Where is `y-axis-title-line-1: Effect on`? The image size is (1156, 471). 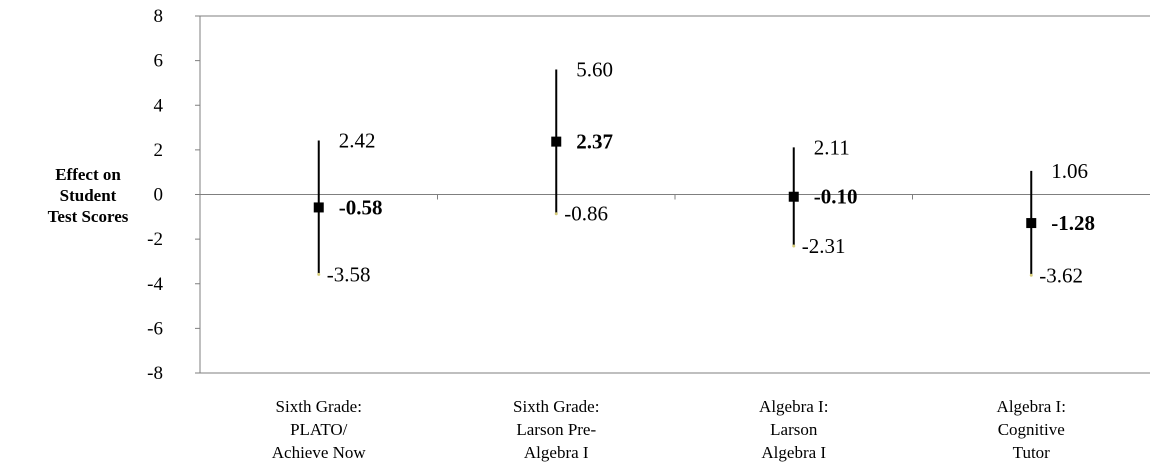 y-axis-title-line-1: Effect on is located at coordinates (88, 174).